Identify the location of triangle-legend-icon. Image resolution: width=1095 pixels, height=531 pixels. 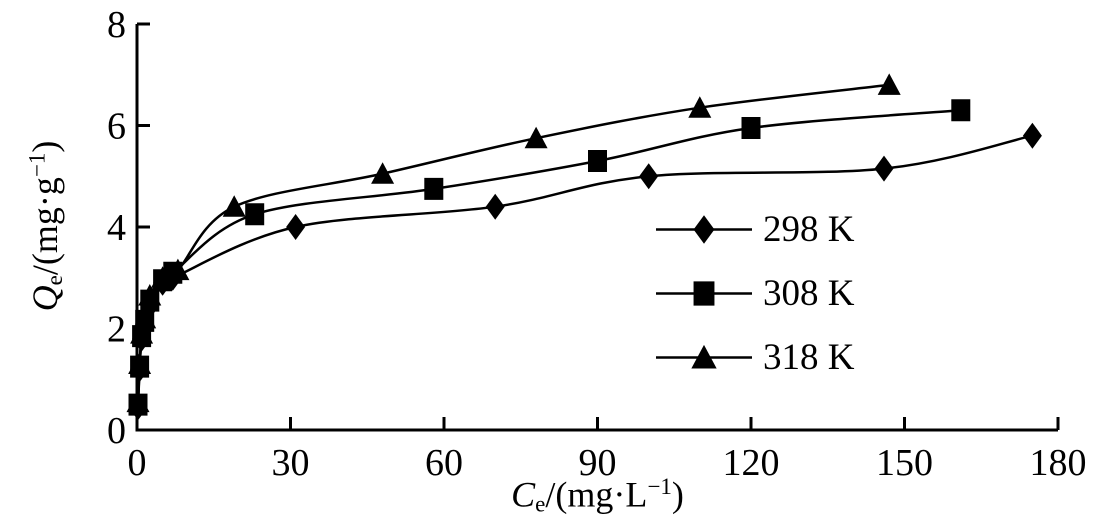
(704, 356).